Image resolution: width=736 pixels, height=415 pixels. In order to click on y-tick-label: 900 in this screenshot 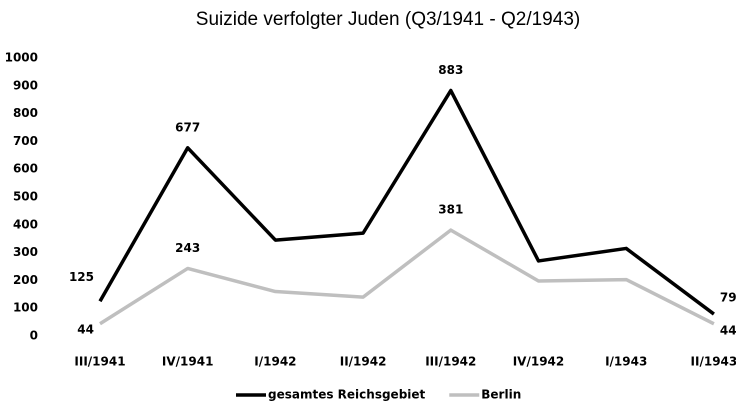, I will do `click(25, 85)`.